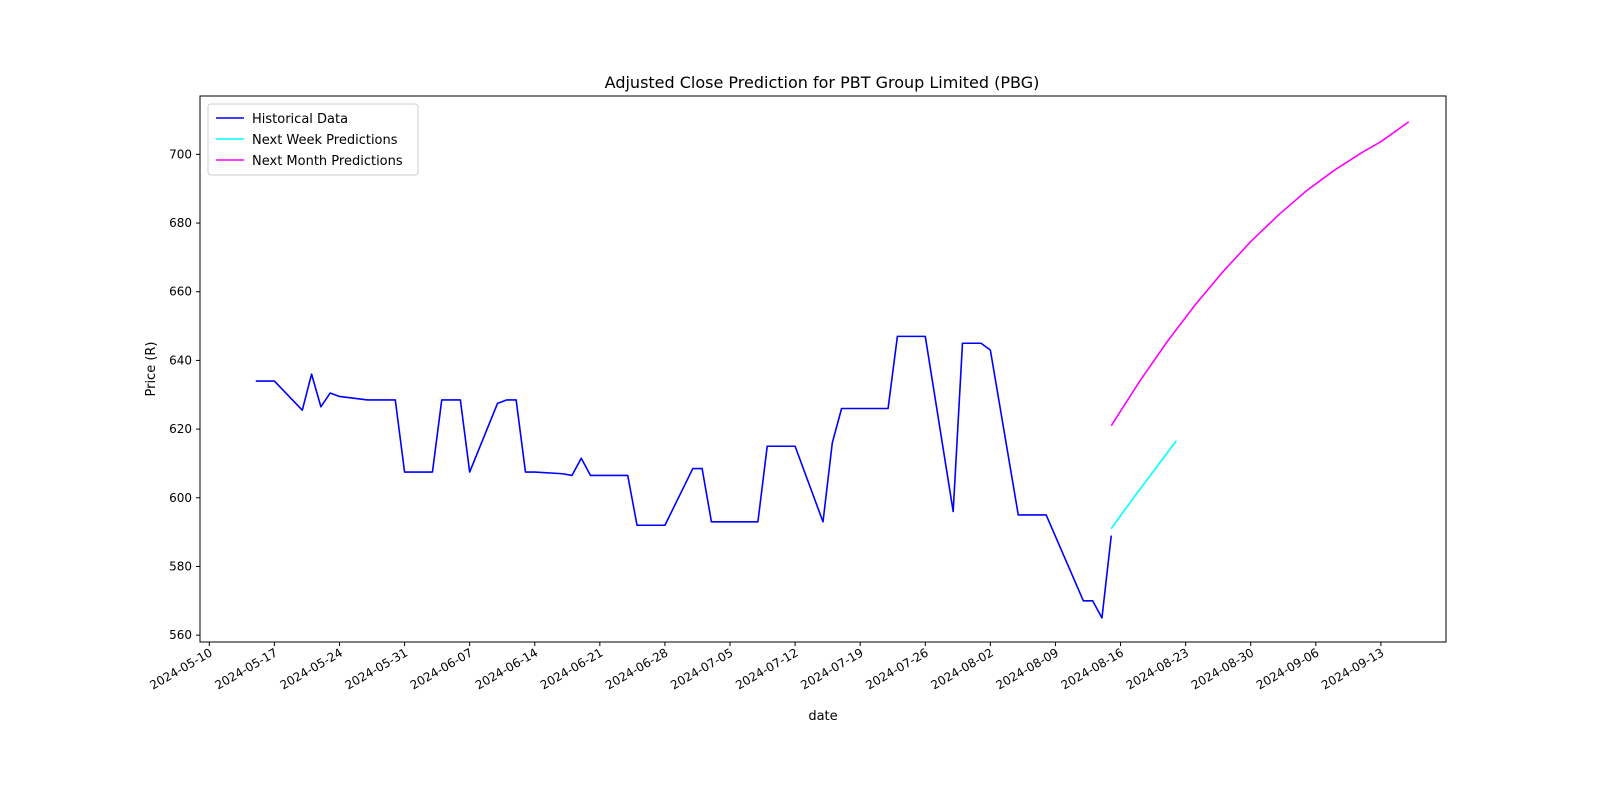  I want to click on x-tick-label: 2024-06-21, so click(571, 668).